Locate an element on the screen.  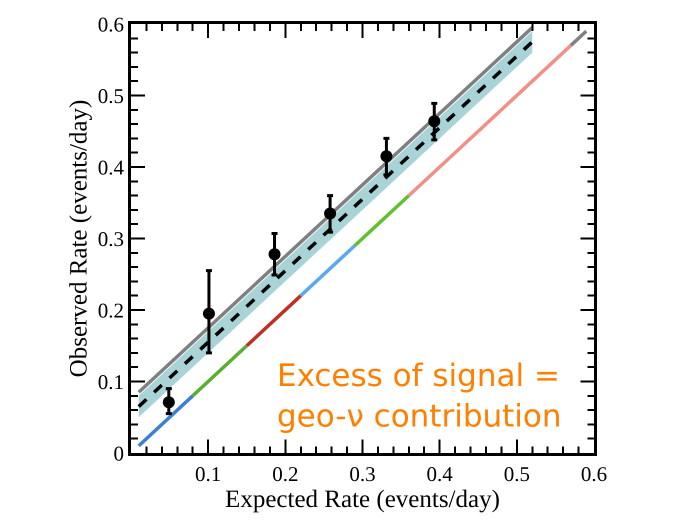
y-tick-label: 0.5 is located at coordinates (111, 96).